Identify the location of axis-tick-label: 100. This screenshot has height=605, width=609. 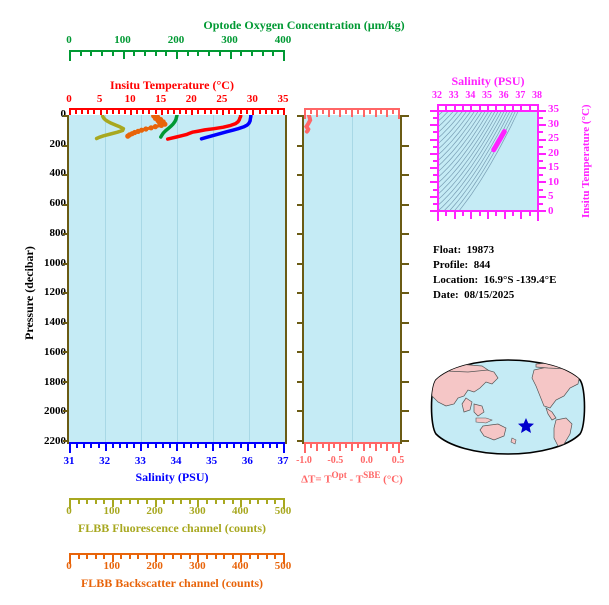
(112, 566).